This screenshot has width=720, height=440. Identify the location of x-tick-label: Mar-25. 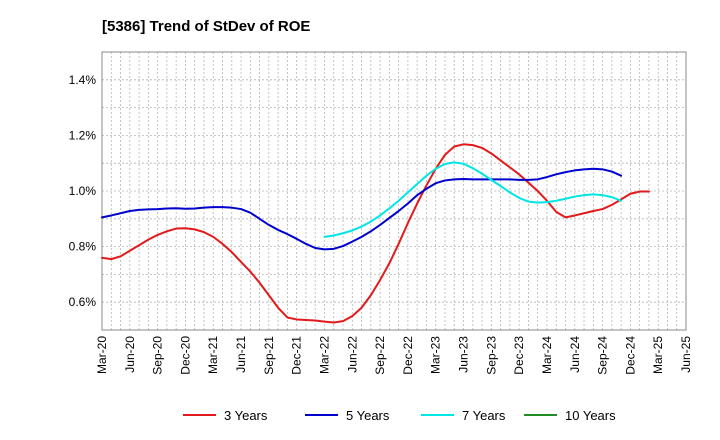
(658, 355).